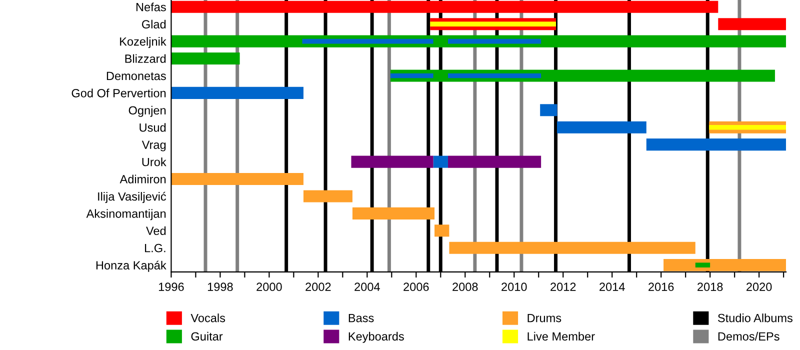 This screenshot has width=800, height=350. What do you see at coordinates (171, 287) in the screenshot?
I see `x-tick-label: 1996` at bounding box center [171, 287].